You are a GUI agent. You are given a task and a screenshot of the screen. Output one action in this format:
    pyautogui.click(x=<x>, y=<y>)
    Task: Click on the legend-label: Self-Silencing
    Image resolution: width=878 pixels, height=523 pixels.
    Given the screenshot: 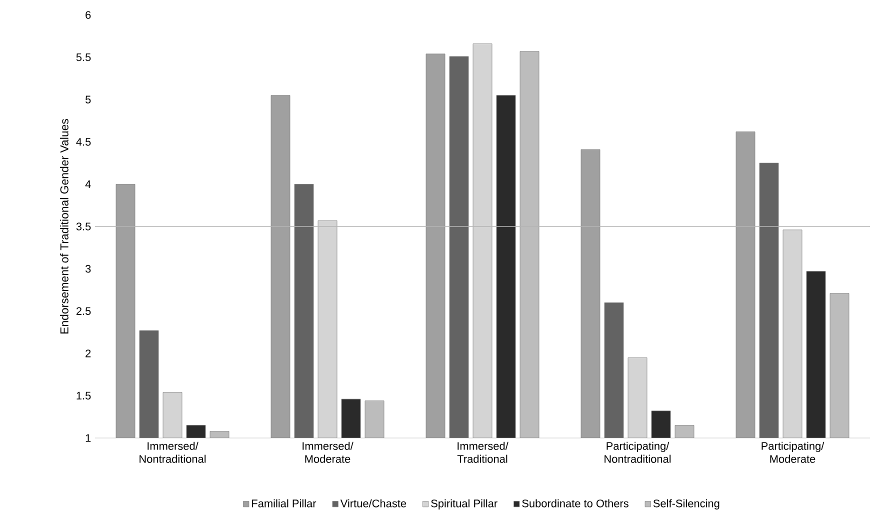 What is the action you would take?
    pyautogui.click(x=686, y=504)
    